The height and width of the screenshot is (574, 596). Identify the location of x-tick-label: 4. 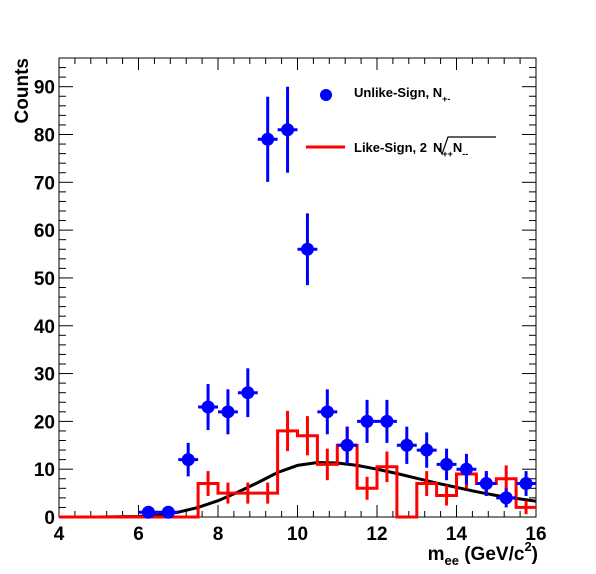
(59, 534).